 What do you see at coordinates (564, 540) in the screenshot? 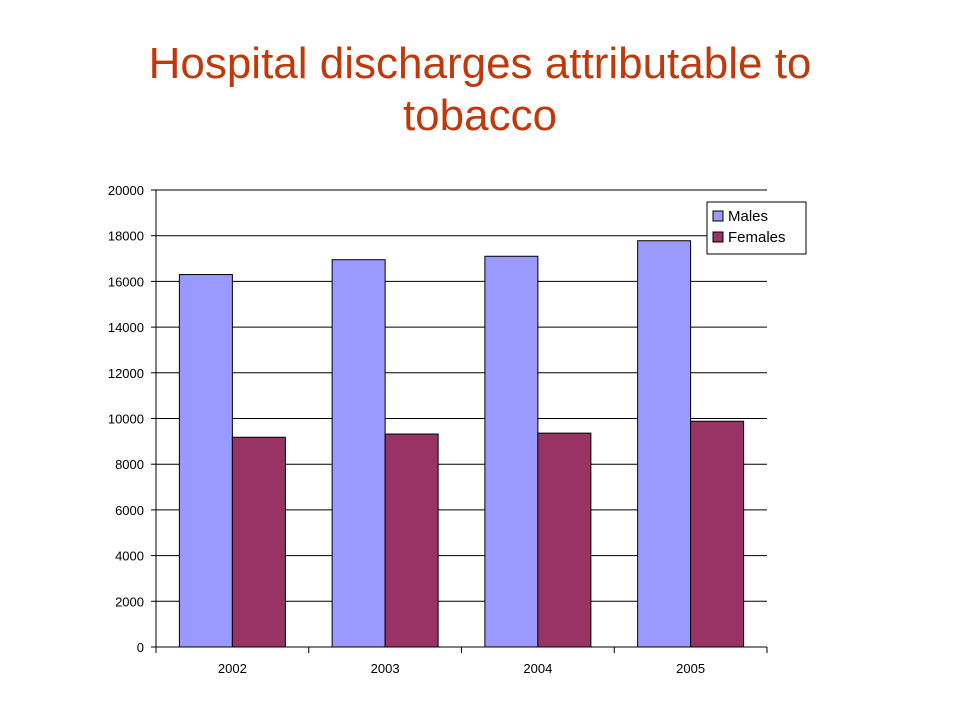
I see `bar-females-2004` at bounding box center [564, 540].